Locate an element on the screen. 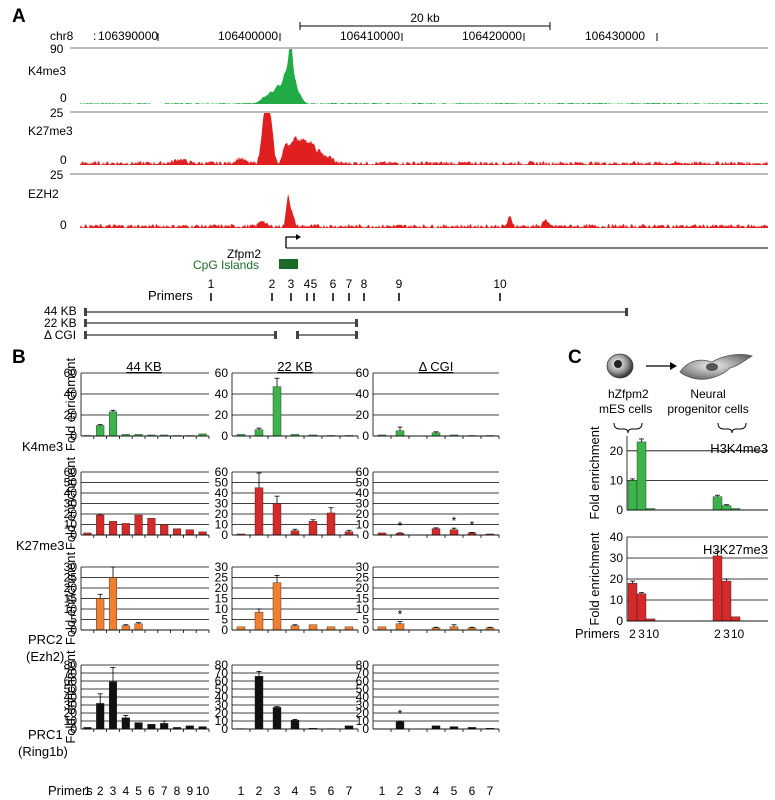 The width and height of the screenshot is (775, 800). primers-title: Primers is located at coordinates (170, 295).